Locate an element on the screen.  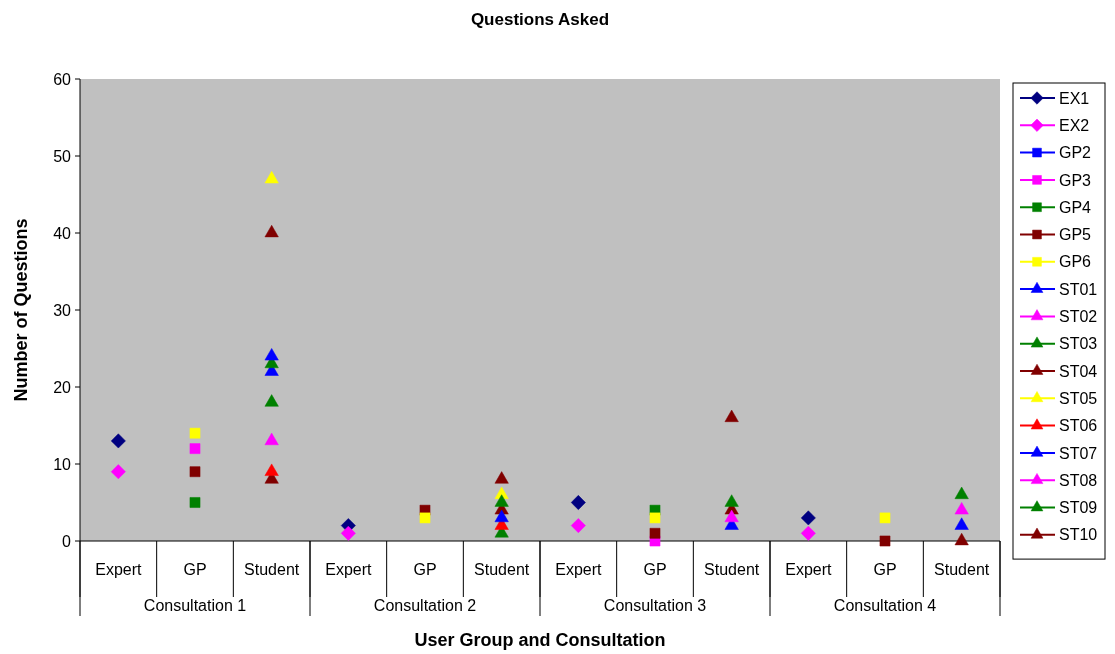
legend-label: ST01 is located at coordinates (1078, 289).